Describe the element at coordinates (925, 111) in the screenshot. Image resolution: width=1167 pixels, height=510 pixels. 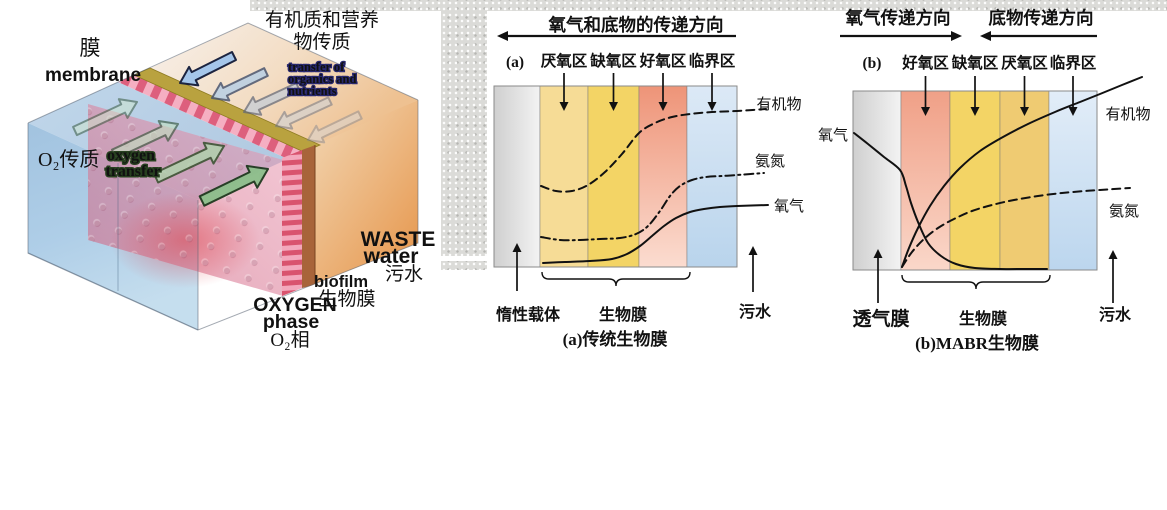
I see `diagram-b-zone-arrow-1-head` at that location.